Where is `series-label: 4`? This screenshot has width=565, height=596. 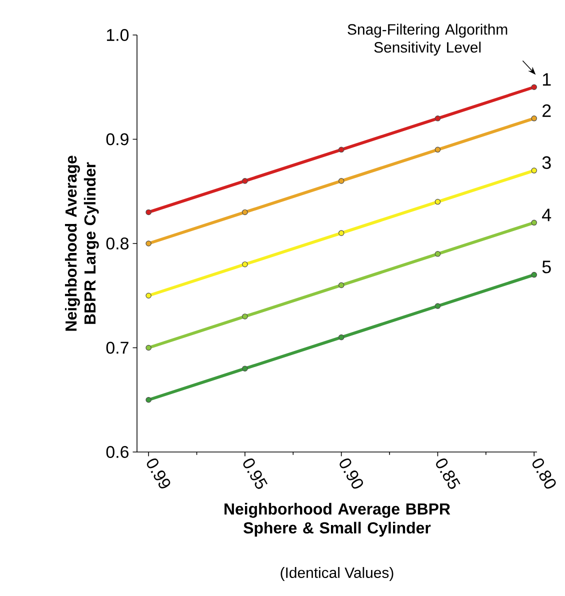 series-label: 4 is located at coordinates (547, 215).